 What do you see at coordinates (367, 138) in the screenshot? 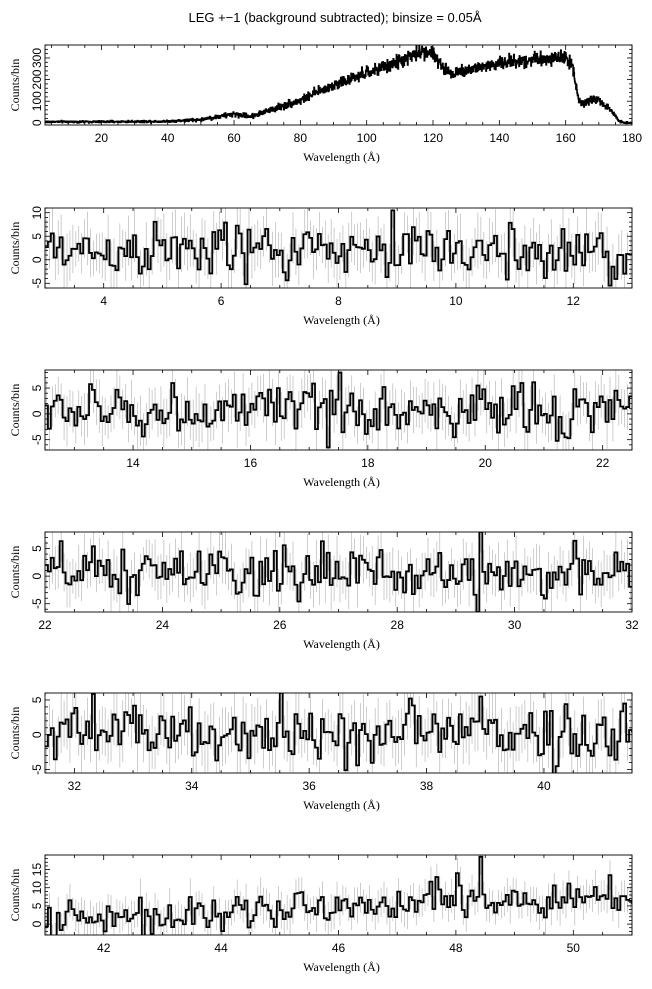
I see `panel-1-xtick-label: 100` at bounding box center [367, 138].